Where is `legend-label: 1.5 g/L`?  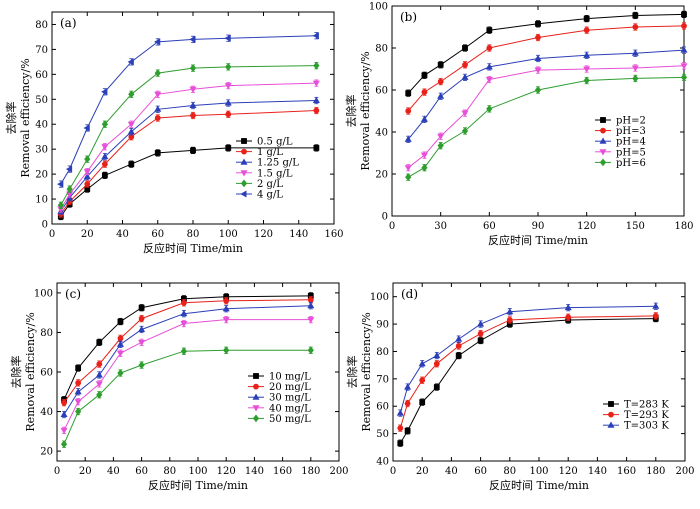
legend-label: 1.5 g/L is located at coordinates (275, 173).